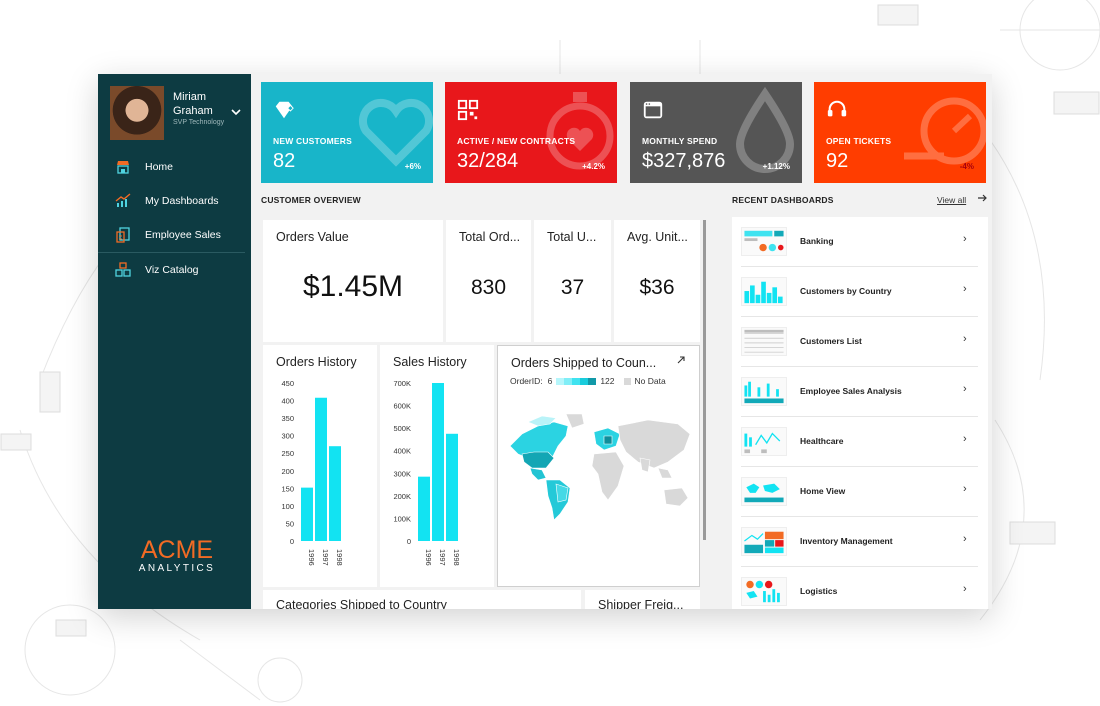  What do you see at coordinates (588, 381) in the screenshot?
I see `map-legend: OrderID: 6 122 No Data` at bounding box center [588, 381].